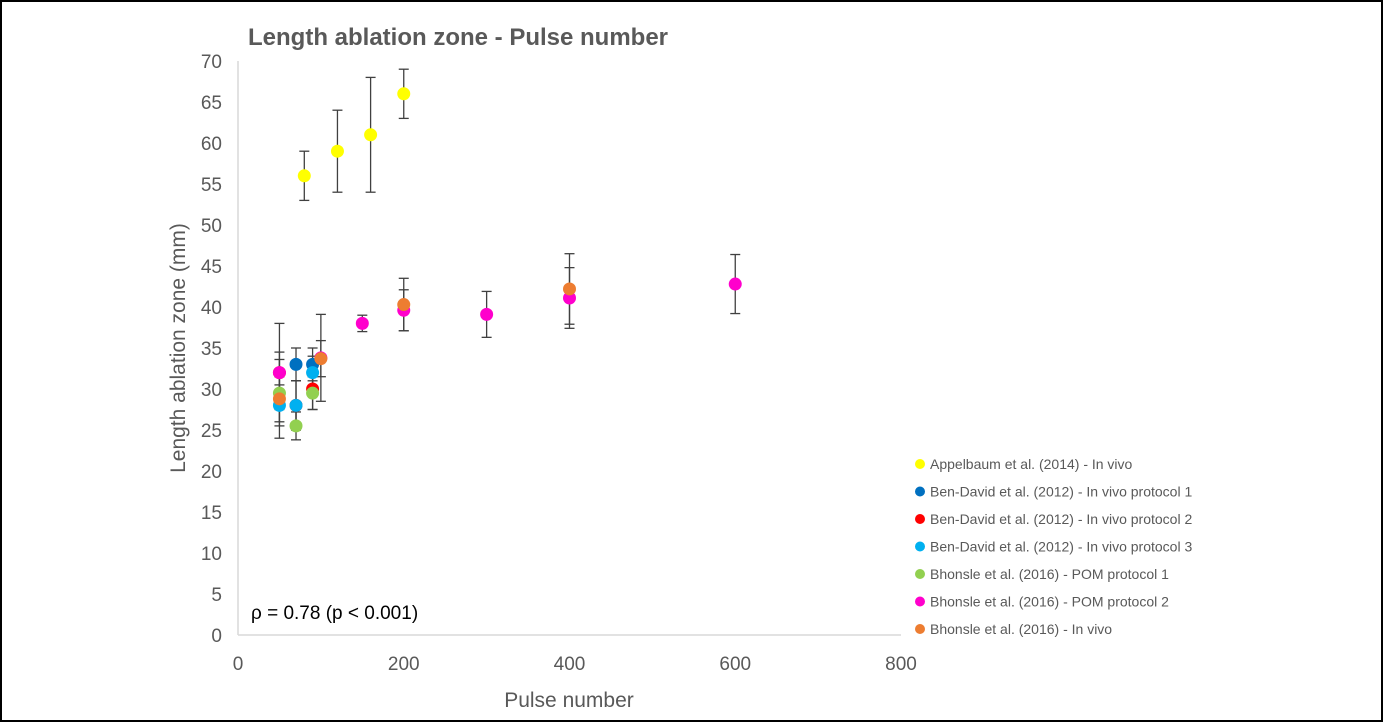 The image size is (1383, 722). Describe the element at coordinates (211, 62) in the screenshot. I see `y-tick-label: 70` at that location.